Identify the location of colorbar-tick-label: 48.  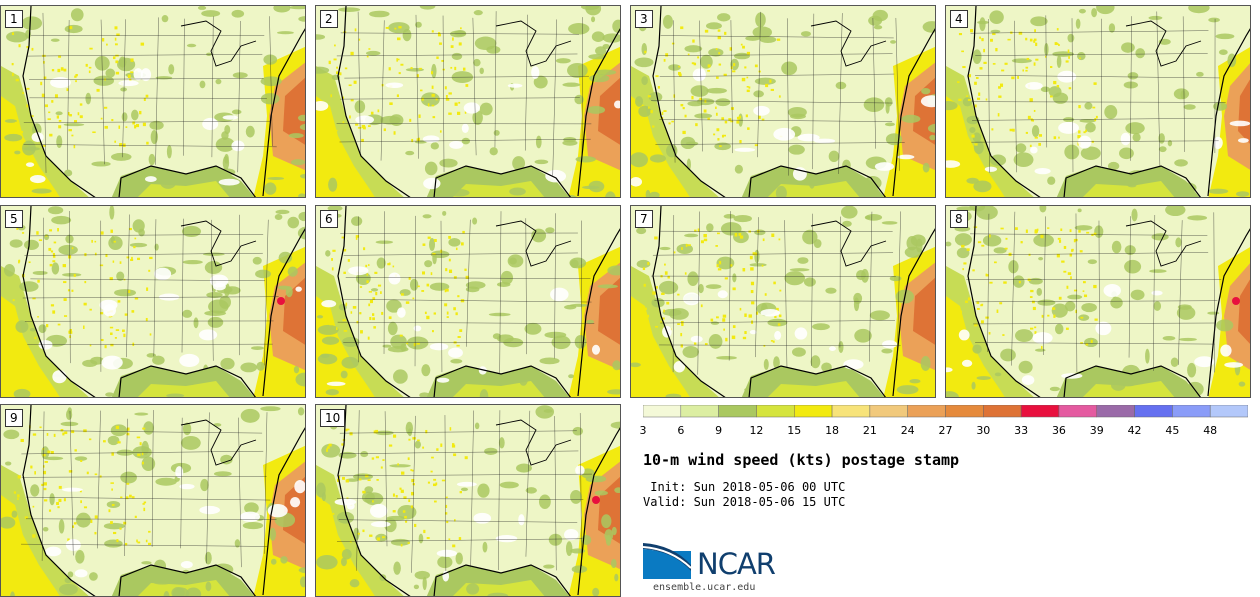
(1210, 430).